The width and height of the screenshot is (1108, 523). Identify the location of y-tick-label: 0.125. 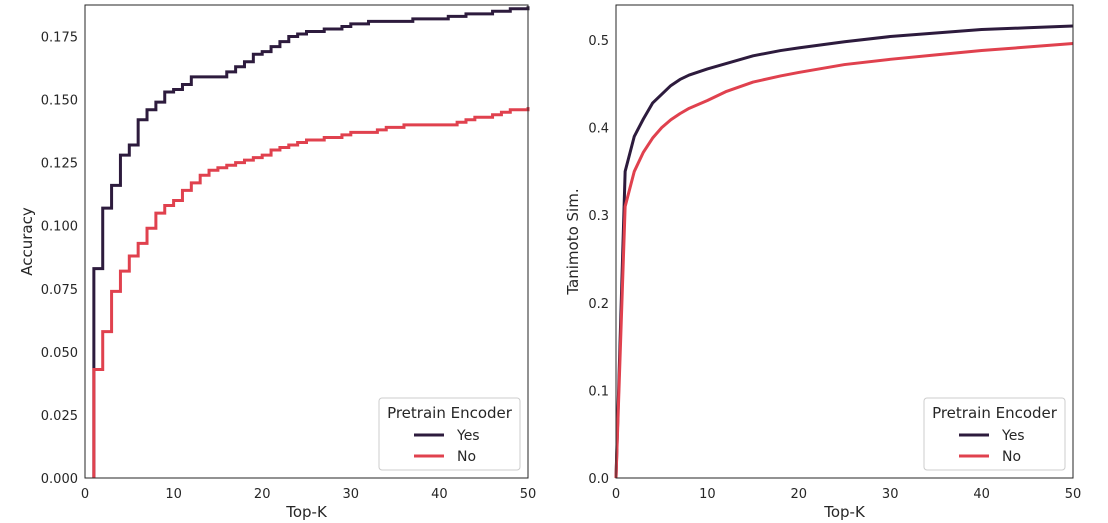
(59, 164).